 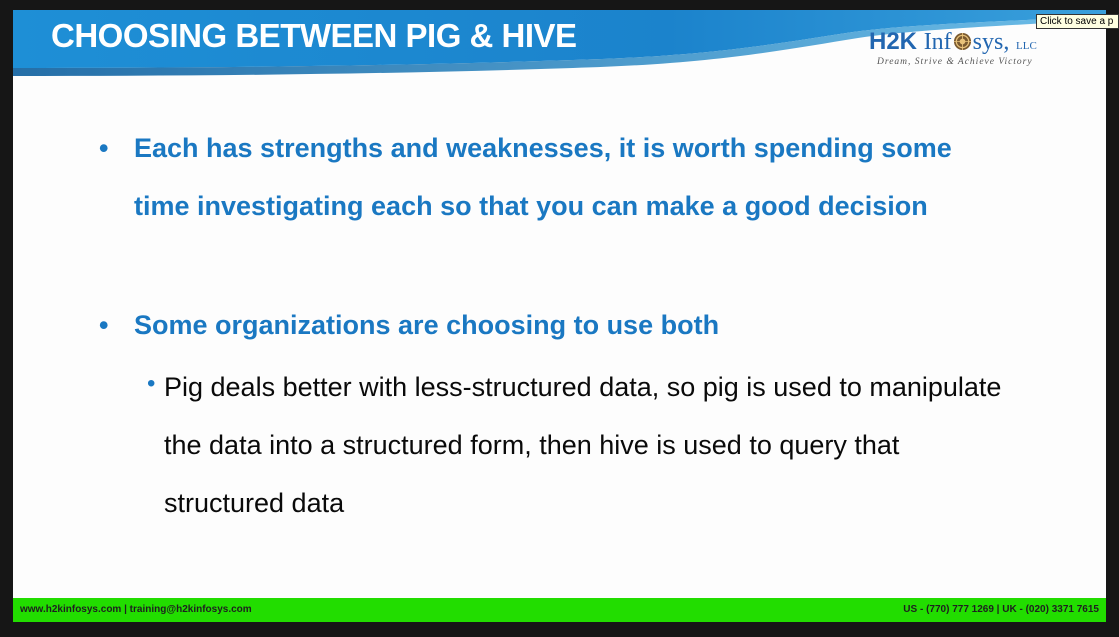 What do you see at coordinates (1026, 46) in the screenshot?
I see `logo-suffix: LLC` at bounding box center [1026, 46].